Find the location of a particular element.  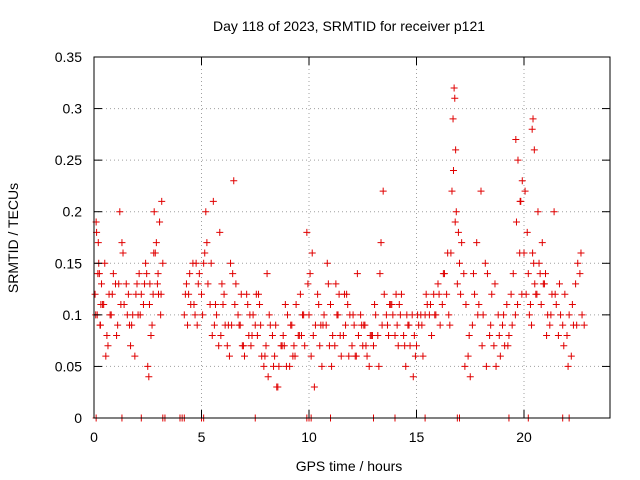

y-tick-label: 0 is located at coordinates (78, 418).